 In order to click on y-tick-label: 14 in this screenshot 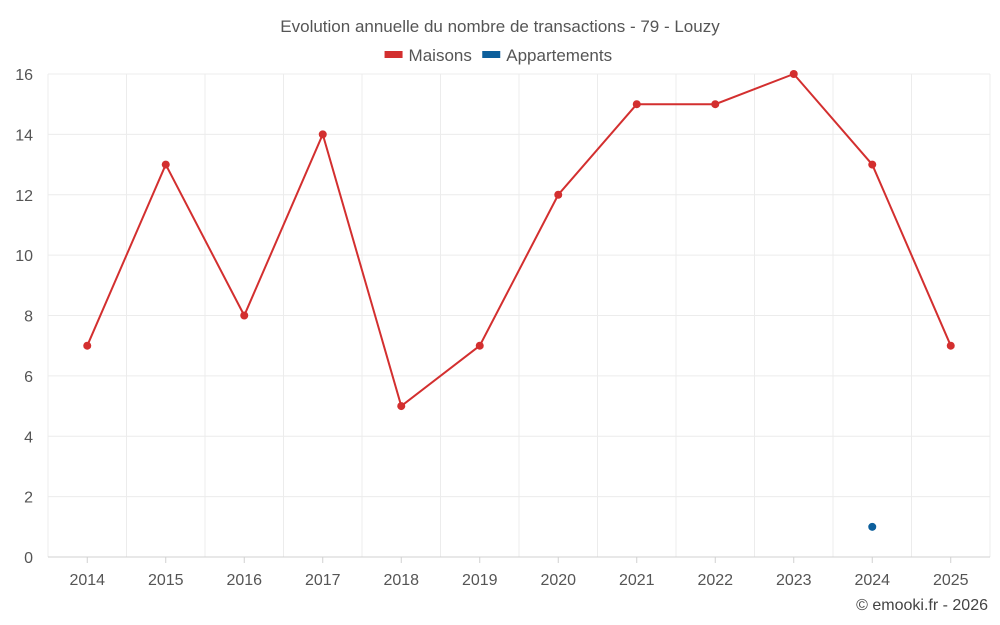, I will do `click(24, 135)`.